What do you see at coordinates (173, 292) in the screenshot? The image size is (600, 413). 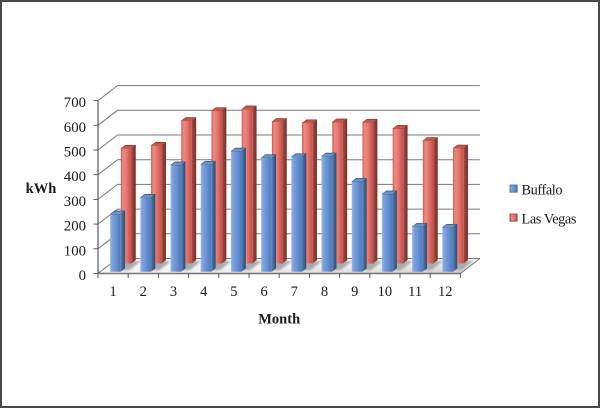 I see `svg-text: 3` at bounding box center [173, 292].